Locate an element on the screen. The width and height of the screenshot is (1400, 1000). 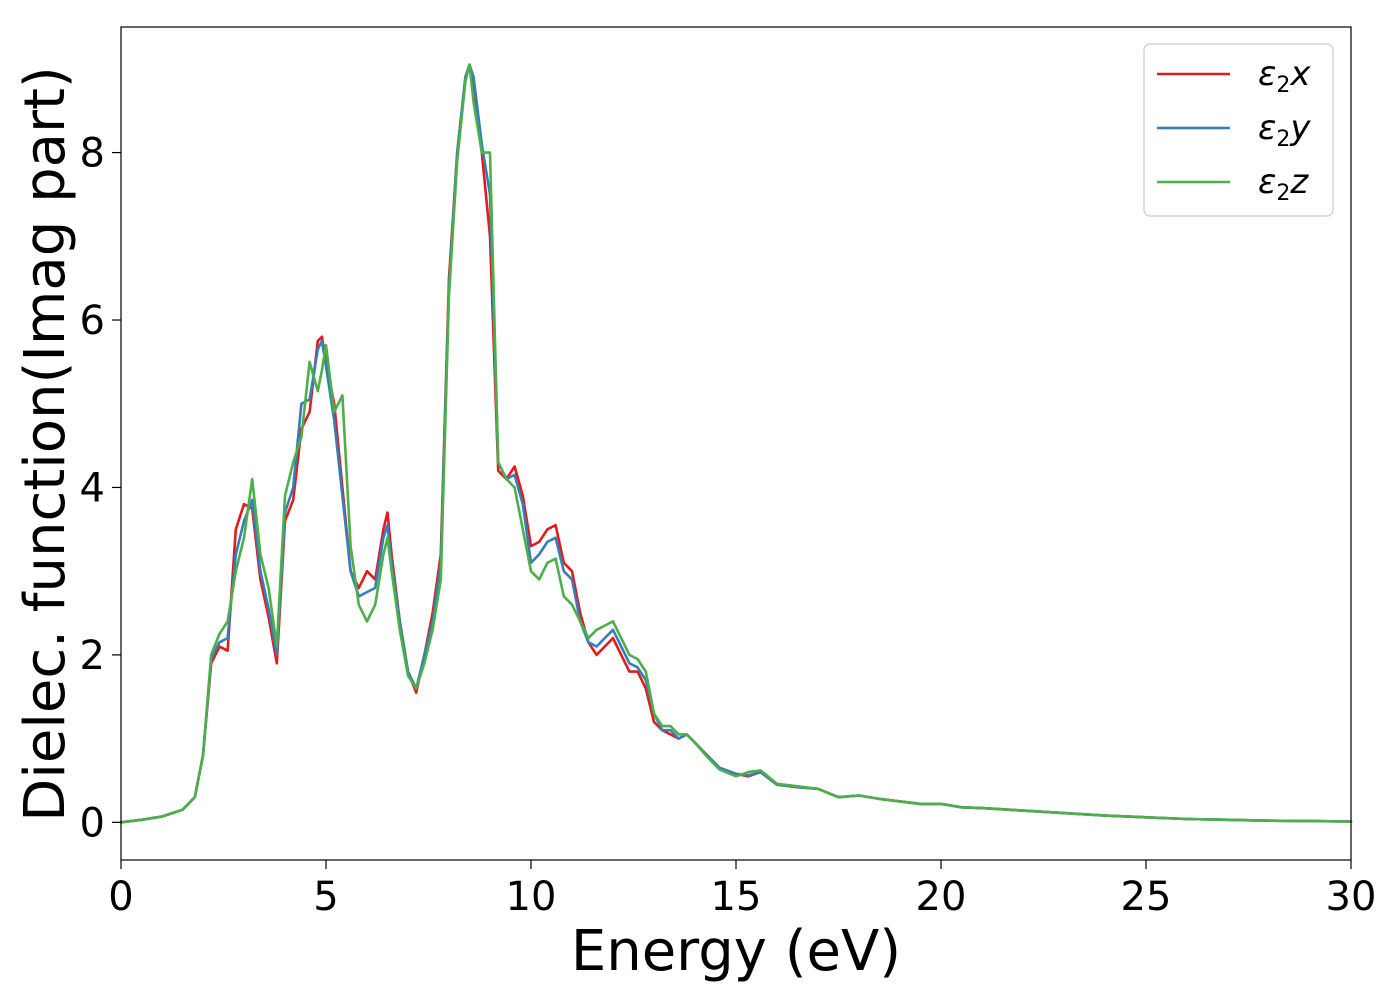
y-tick-label: 2 is located at coordinates (92, 656).